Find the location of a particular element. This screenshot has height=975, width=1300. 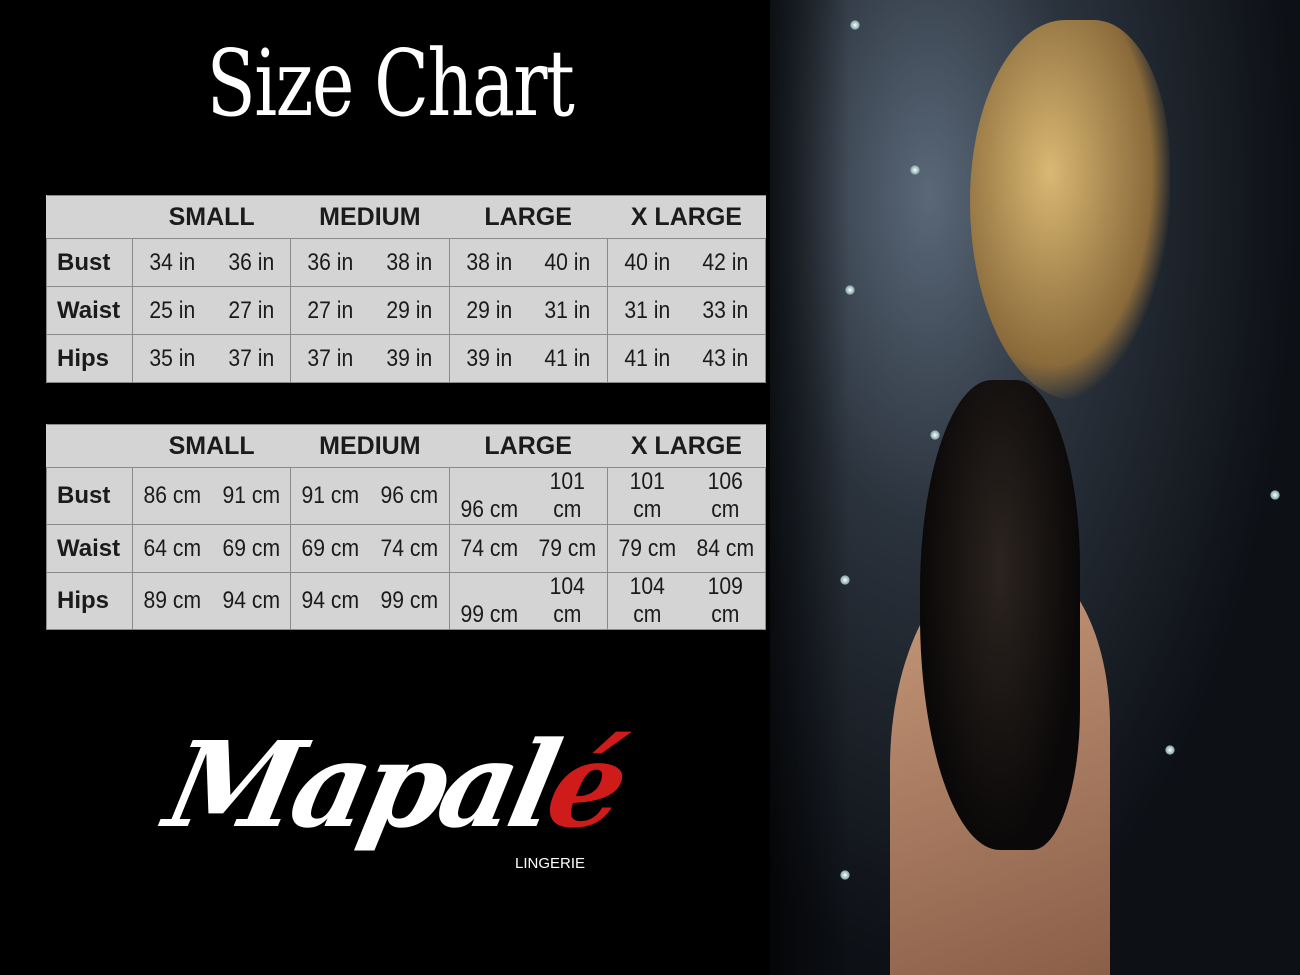

measurement-value: 106 cm is located at coordinates (726, 495).